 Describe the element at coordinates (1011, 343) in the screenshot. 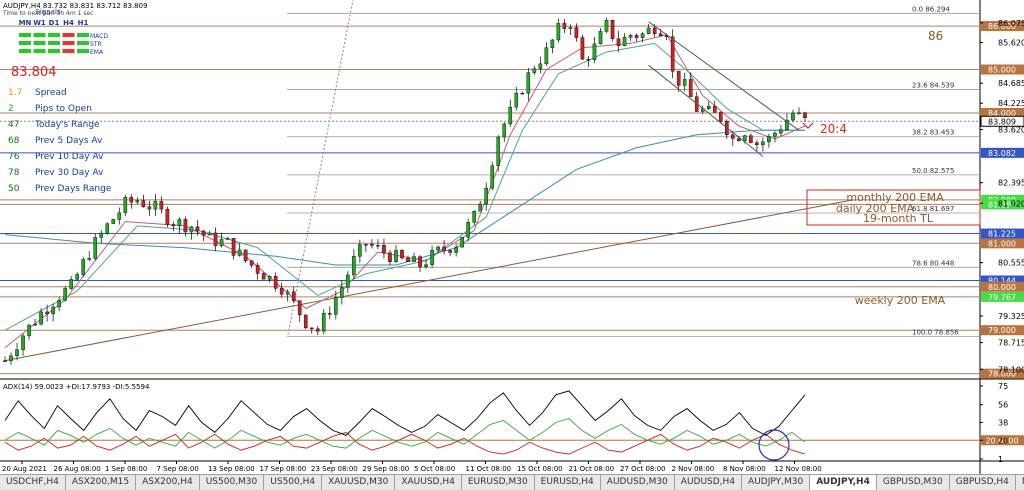

I see `y-tick-label-9: 78.715` at that location.